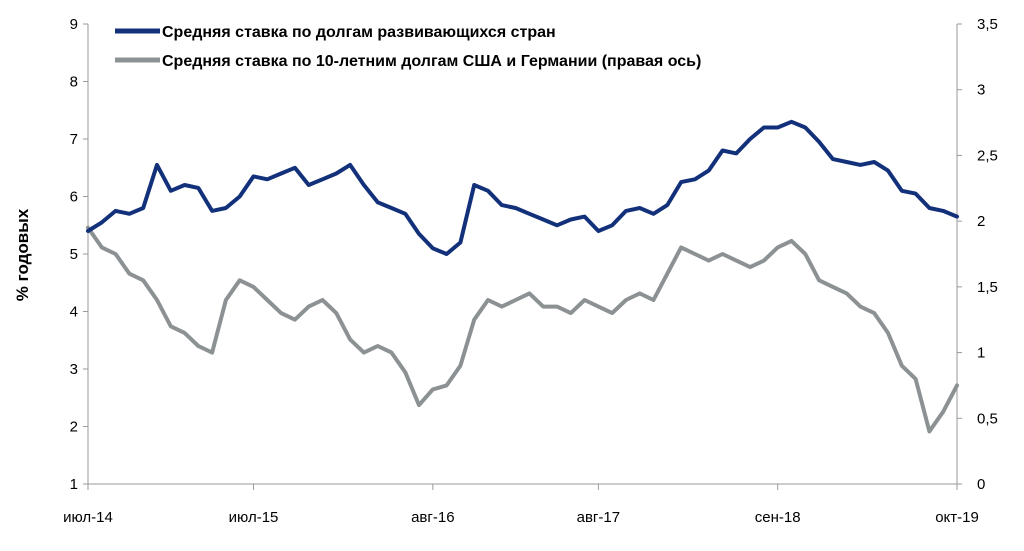 The width and height of the screenshot is (1024, 551). Describe the element at coordinates (432, 517) in the screenshot. I see `x-tick-label: авг-16` at that location.